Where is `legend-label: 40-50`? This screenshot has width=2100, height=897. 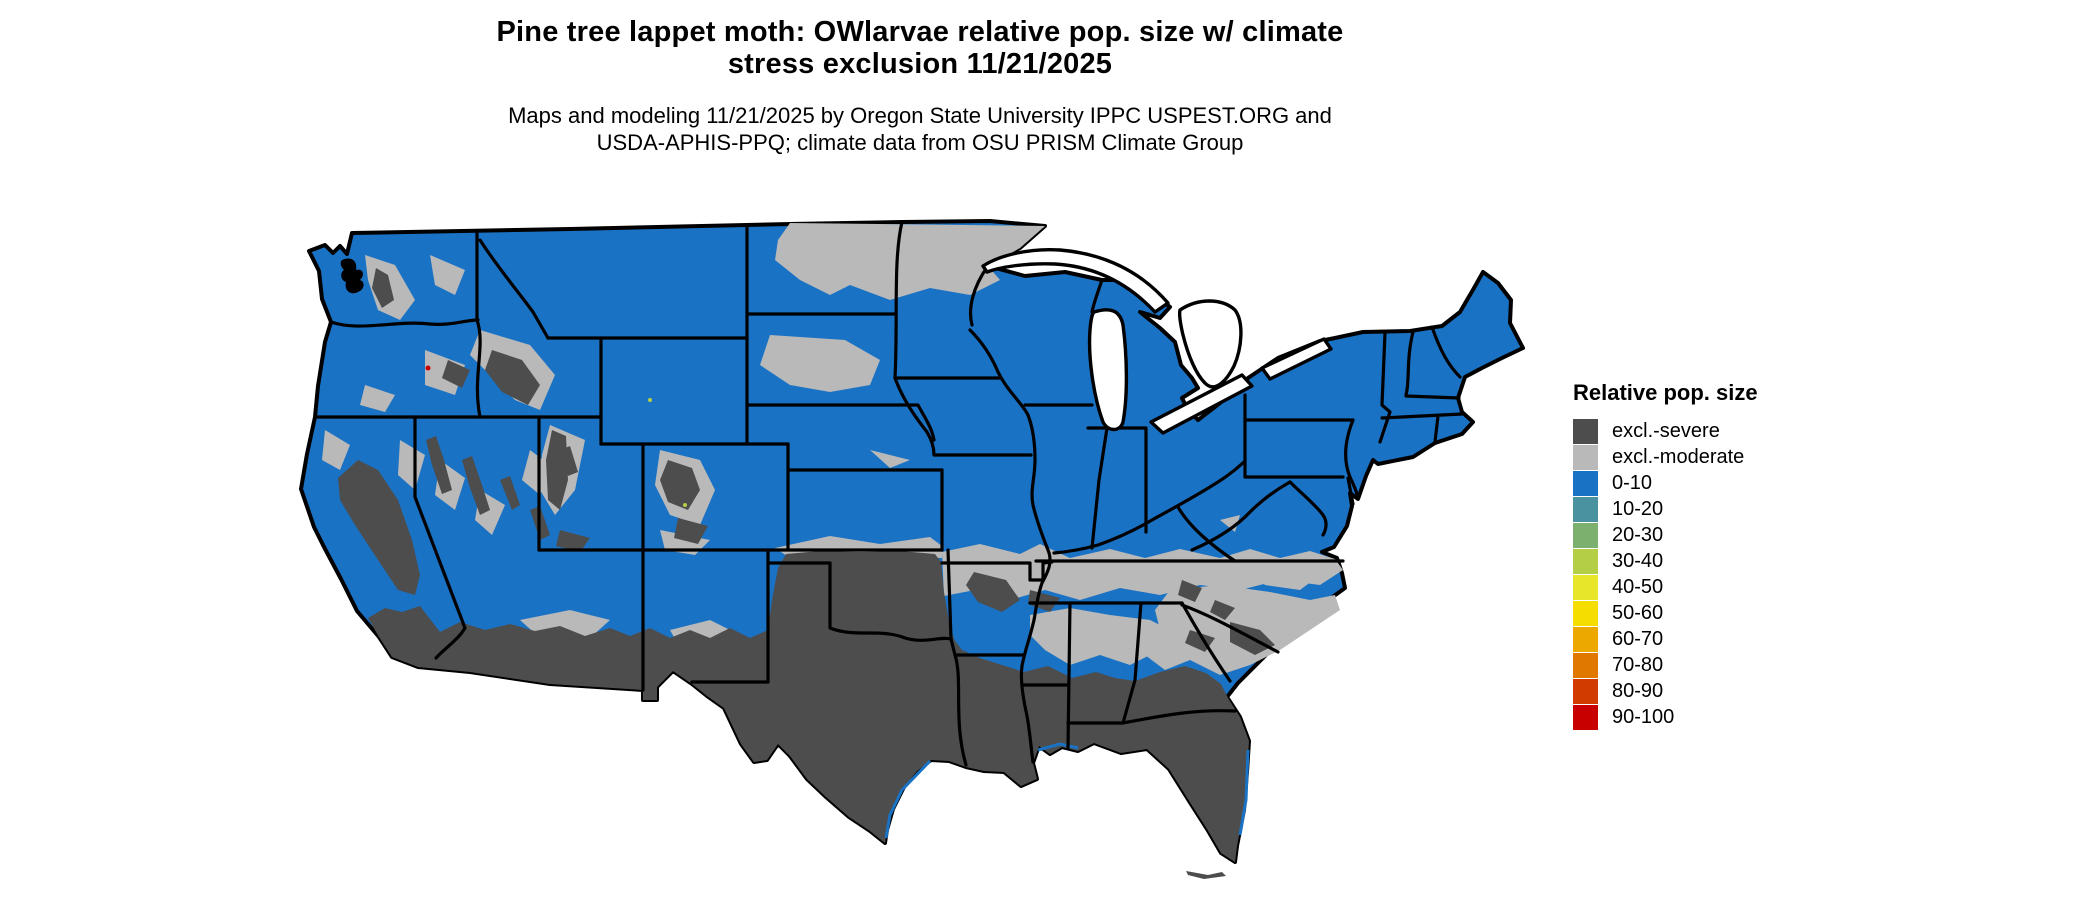
legend-label: 40-50 is located at coordinates (1638, 586).